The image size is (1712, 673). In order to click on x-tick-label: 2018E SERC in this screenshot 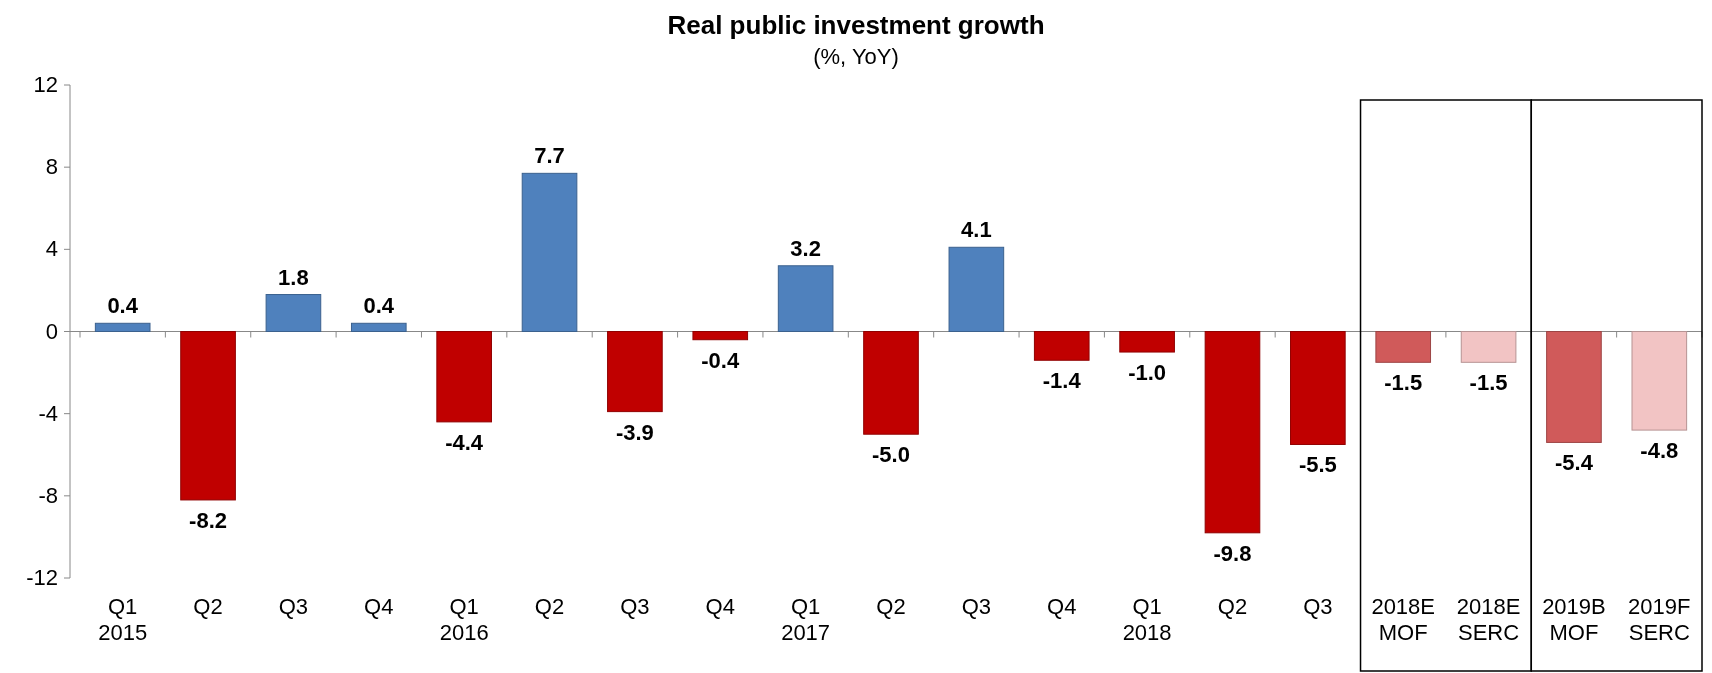, I will do `click(1488, 619)`.